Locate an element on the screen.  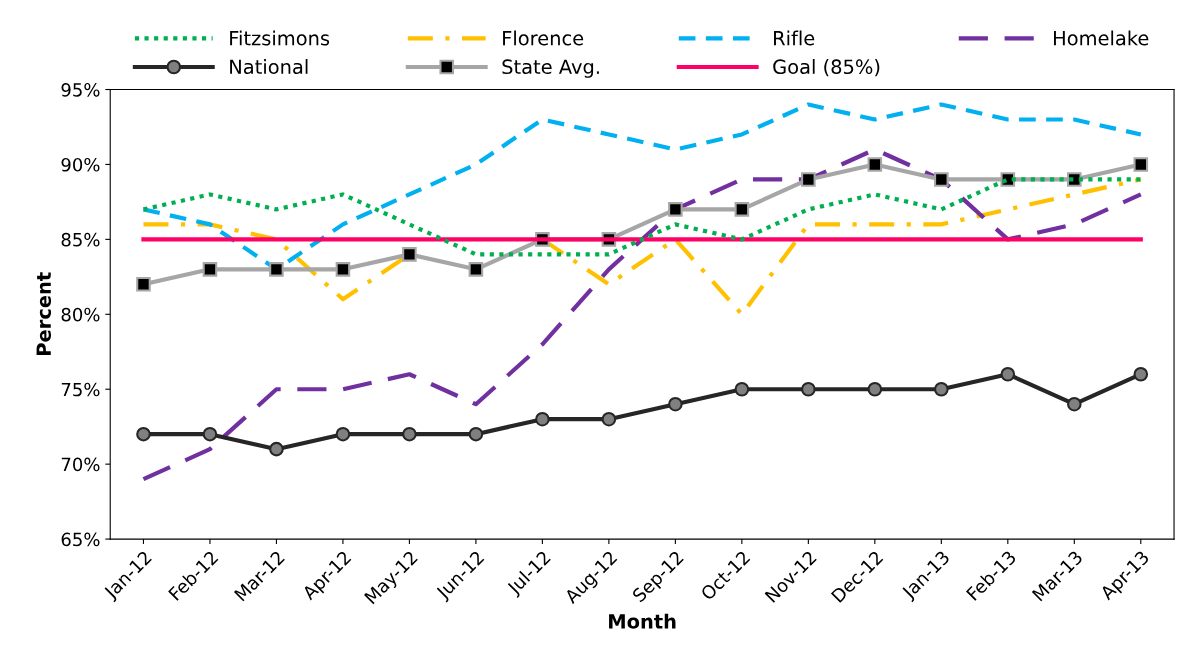
legend-label: Goal (85%) is located at coordinates (826, 68).